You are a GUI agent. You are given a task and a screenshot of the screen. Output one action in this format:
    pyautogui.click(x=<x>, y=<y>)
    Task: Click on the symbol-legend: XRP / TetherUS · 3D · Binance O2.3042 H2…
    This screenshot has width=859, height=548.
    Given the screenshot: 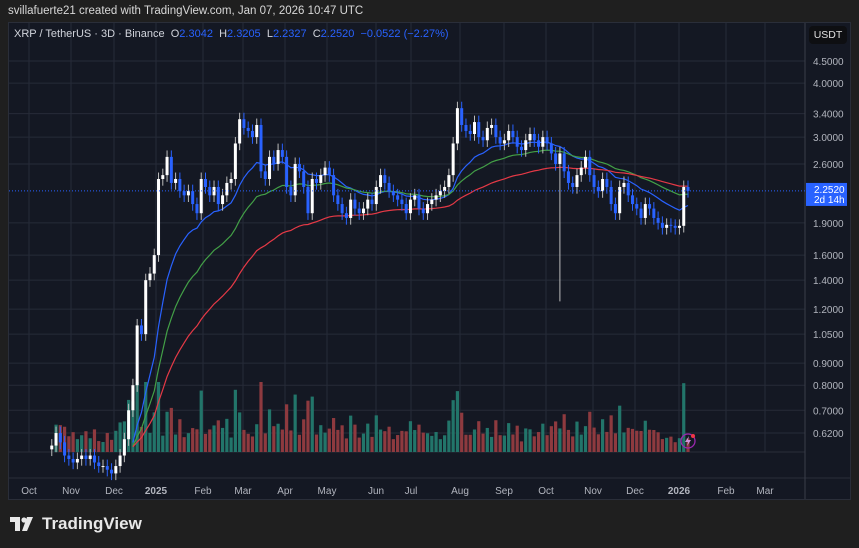 What is the action you would take?
    pyautogui.click(x=231, y=34)
    